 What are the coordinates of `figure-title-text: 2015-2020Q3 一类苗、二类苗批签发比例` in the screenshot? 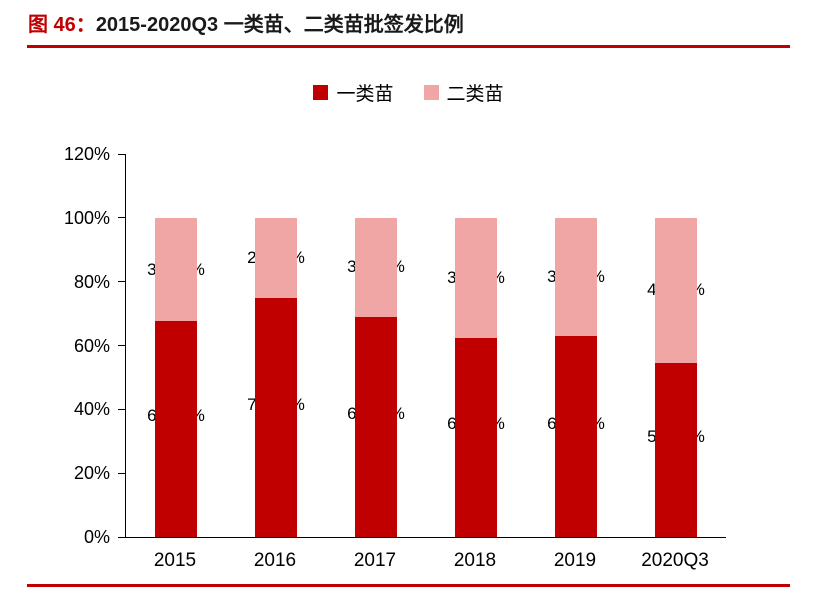 It's located at (279, 25).